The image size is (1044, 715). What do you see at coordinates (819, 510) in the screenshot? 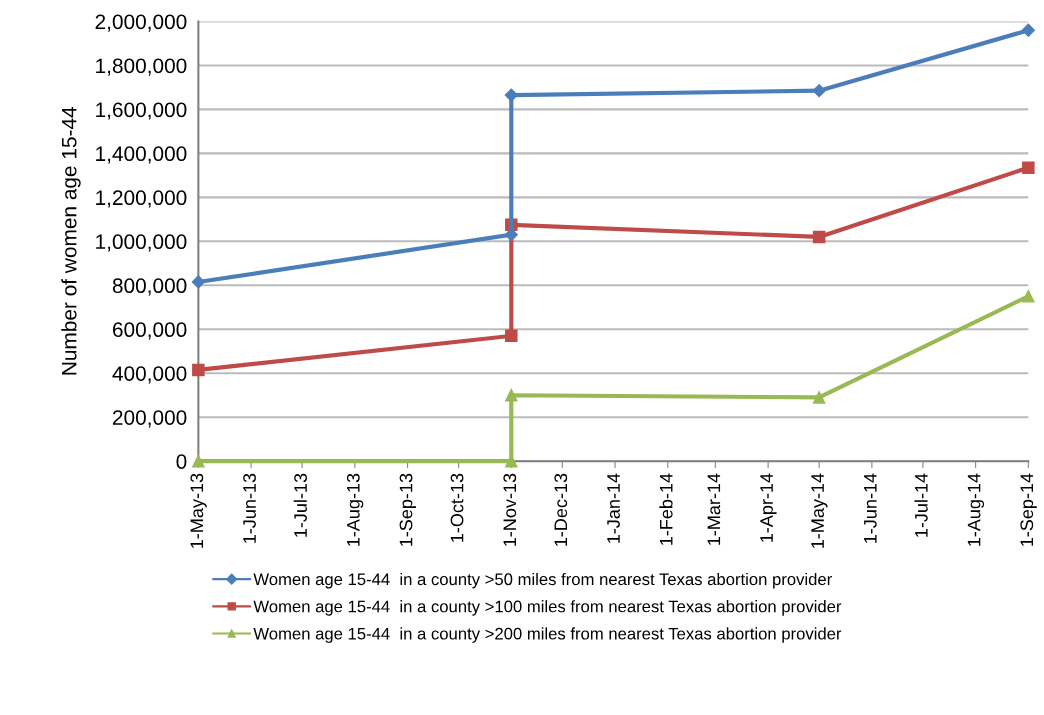
I see `x-tick-label: 1-May-14` at bounding box center [819, 510].